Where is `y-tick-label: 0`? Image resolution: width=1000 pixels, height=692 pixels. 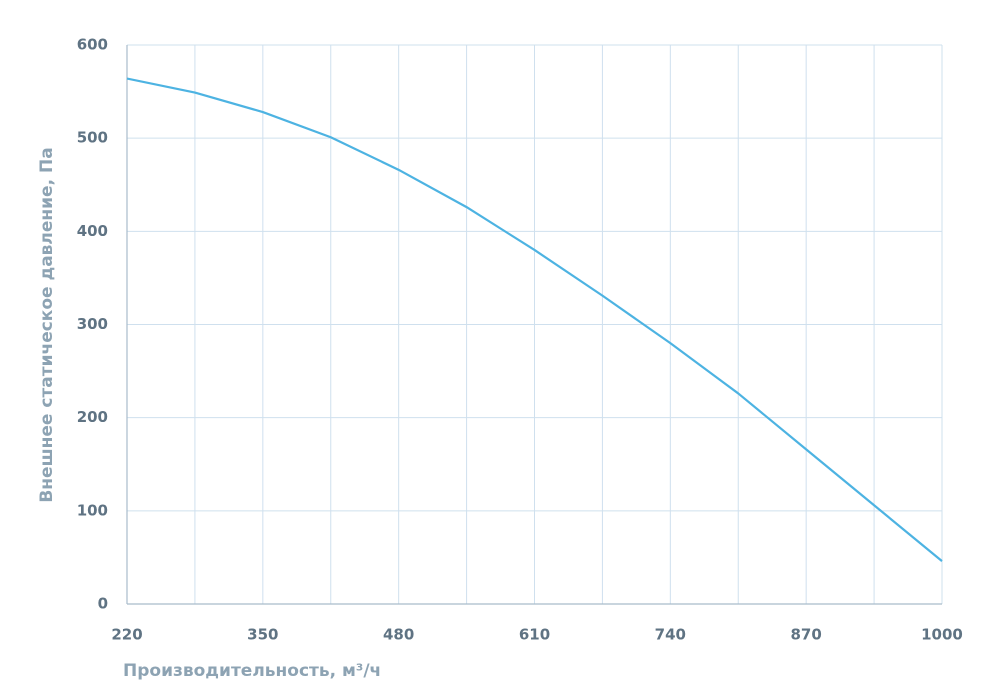
y-tick-label: 0 is located at coordinates (103, 604).